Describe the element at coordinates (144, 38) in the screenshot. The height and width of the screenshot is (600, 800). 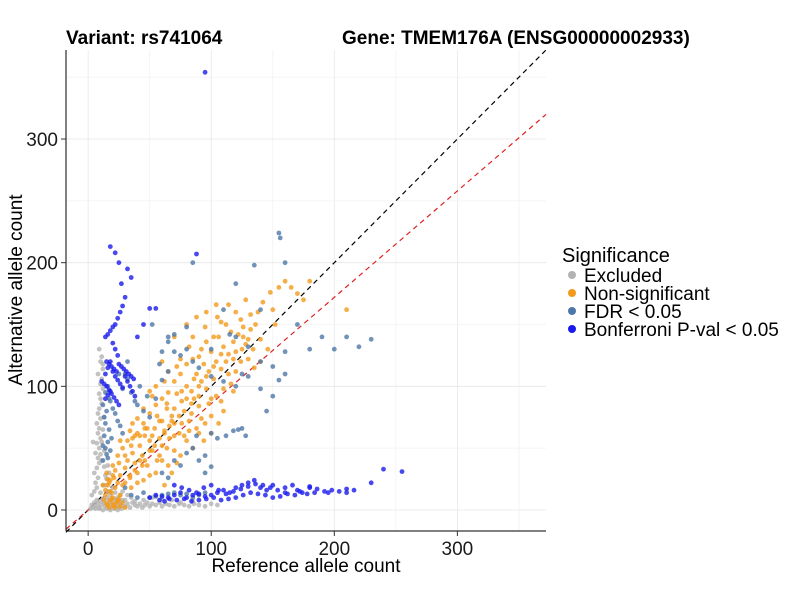
I see `chart-title-variant: Variant: rs741064` at that location.